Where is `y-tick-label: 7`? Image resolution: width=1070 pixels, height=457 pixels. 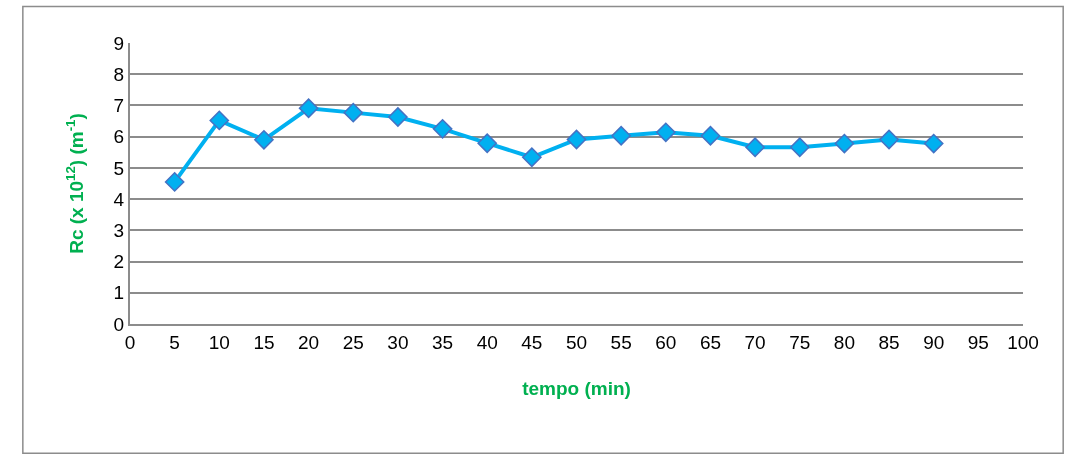
y-tick-label: 7 is located at coordinates (119, 106).